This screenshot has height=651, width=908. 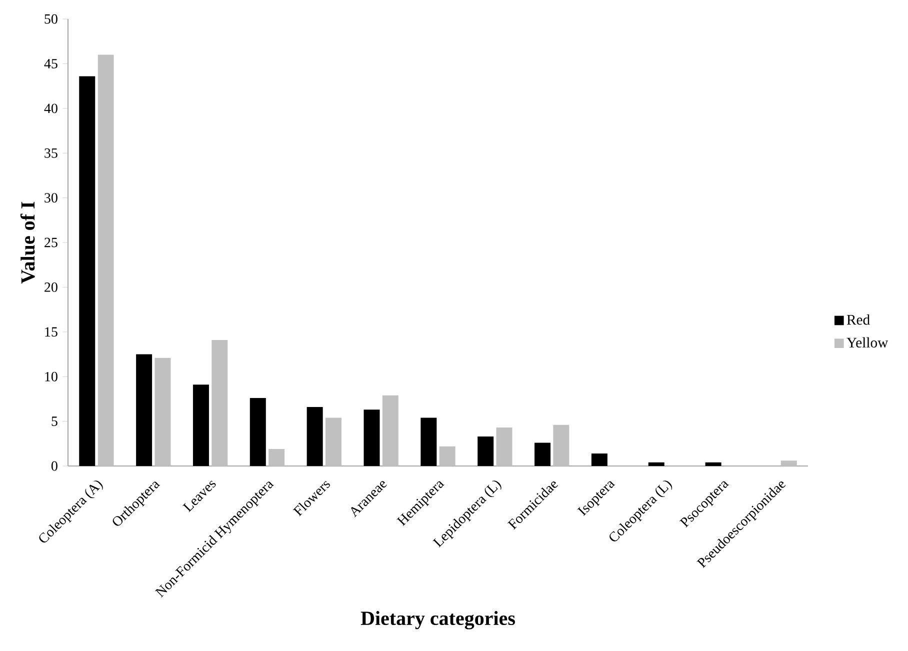 What do you see at coordinates (54, 466) in the screenshot?
I see `y-tick-label: 0` at bounding box center [54, 466].